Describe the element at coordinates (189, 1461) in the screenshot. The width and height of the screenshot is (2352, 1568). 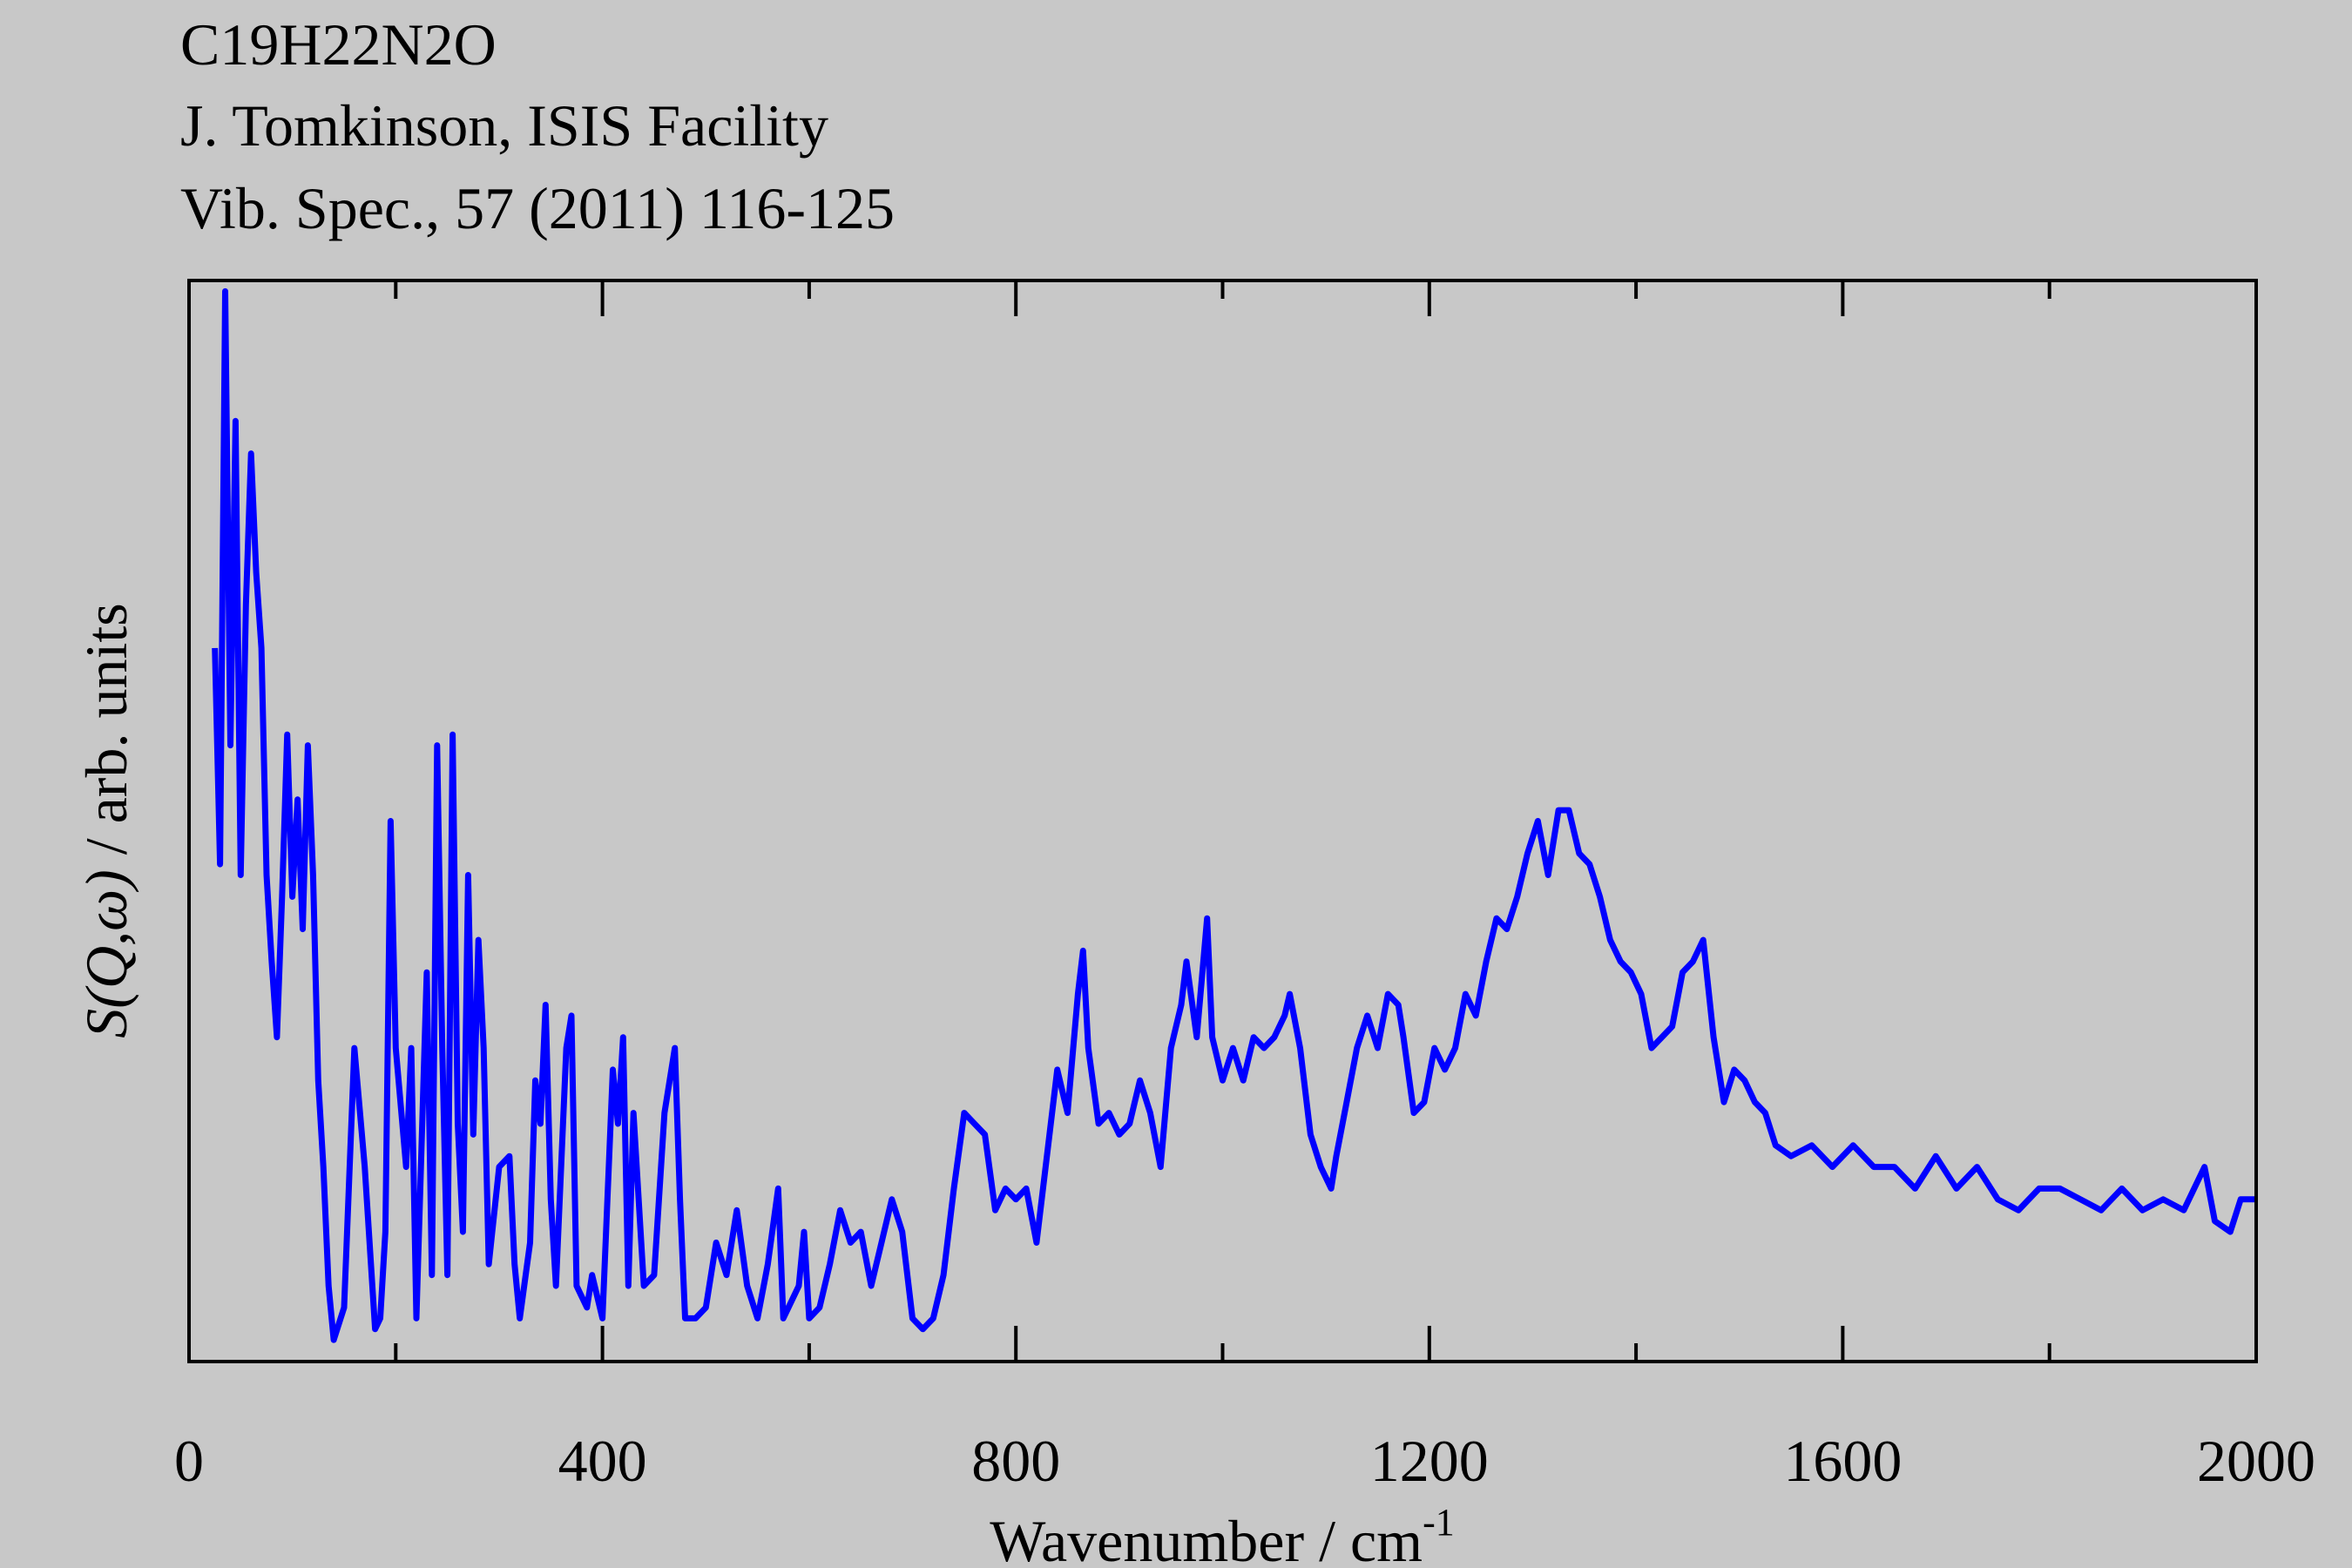
I see `x-tick-label: 0` at that location.